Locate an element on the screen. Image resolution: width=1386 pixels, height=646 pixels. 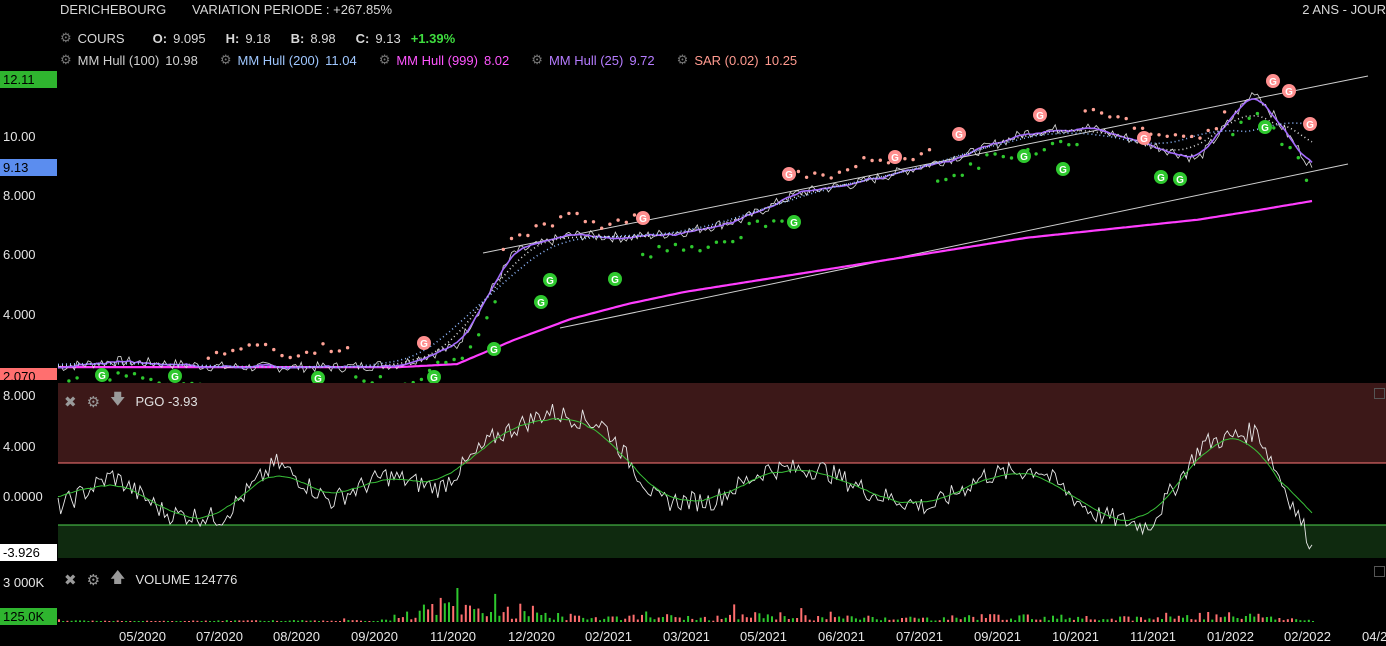
period-variation: VARIATION PERIODE : +267.85% is located at coordinates (292, 9).